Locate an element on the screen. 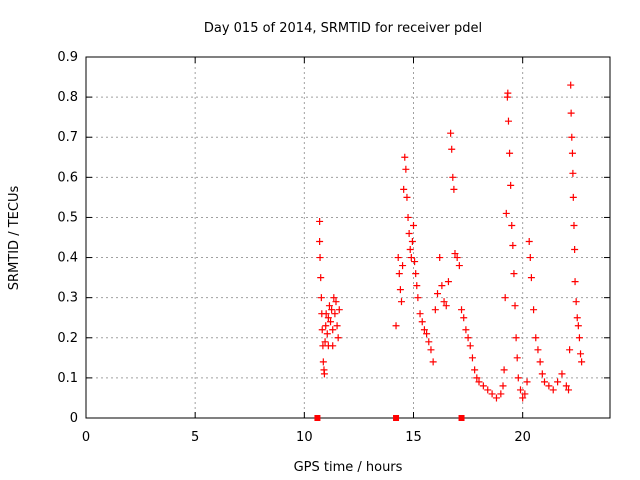 The width and height of the screenshot is (640, 480). y-tick-label: 0.5 is located at coordinates (67, 217).